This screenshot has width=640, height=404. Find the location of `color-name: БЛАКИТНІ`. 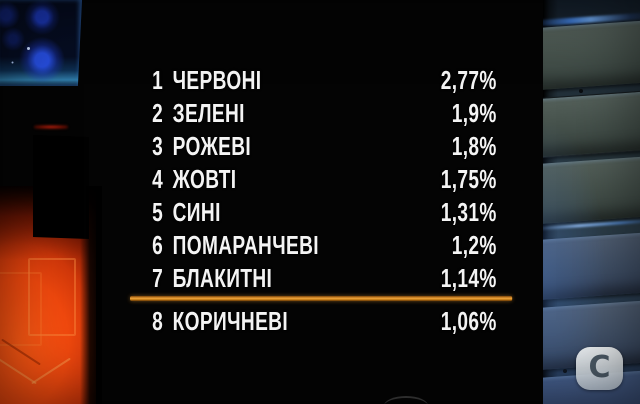

color-name: БЛАКИТНІ is located at coordinates (222, 278).